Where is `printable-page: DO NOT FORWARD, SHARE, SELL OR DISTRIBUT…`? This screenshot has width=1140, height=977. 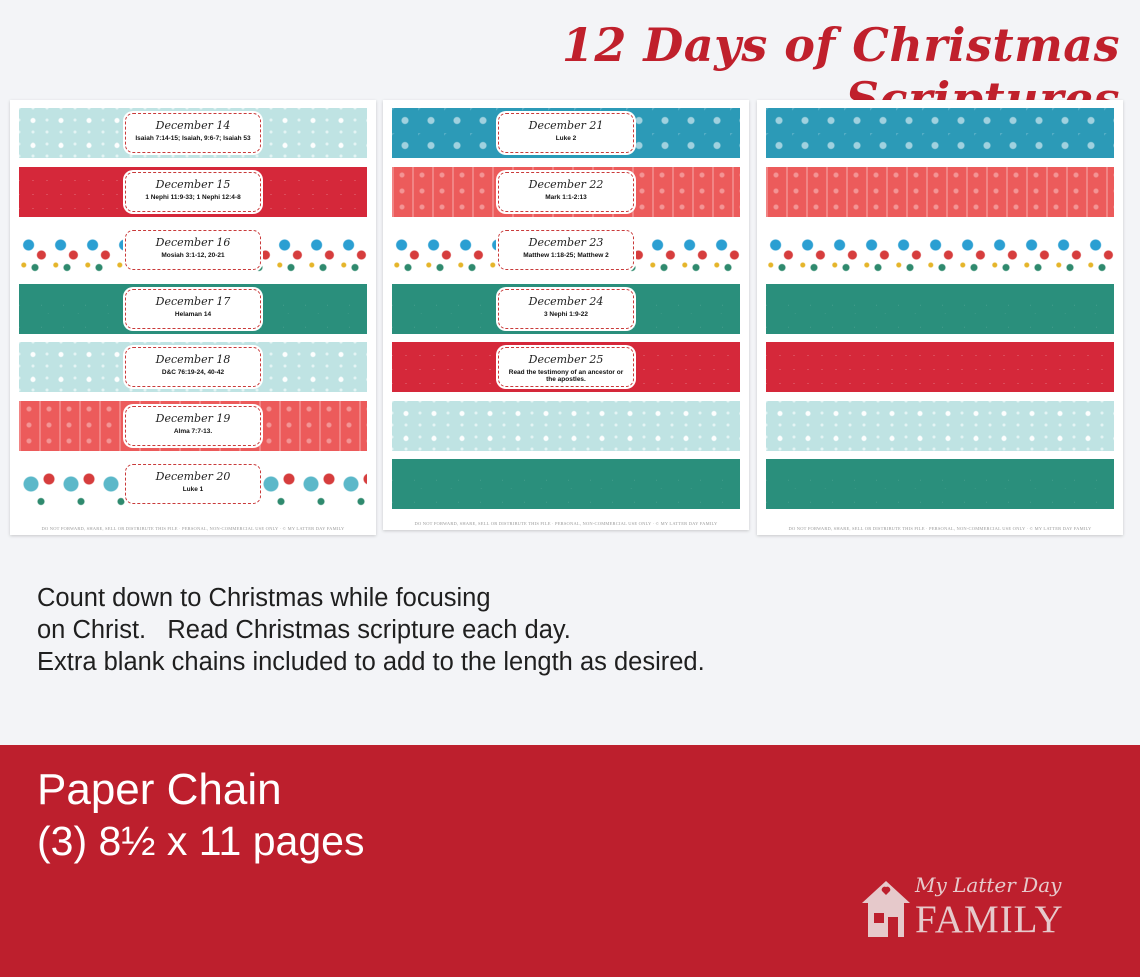 printable-page: DO NOT FORWARD, SHARE, SELL OR DISTRIBUT… is located at coordinates (940, 317).